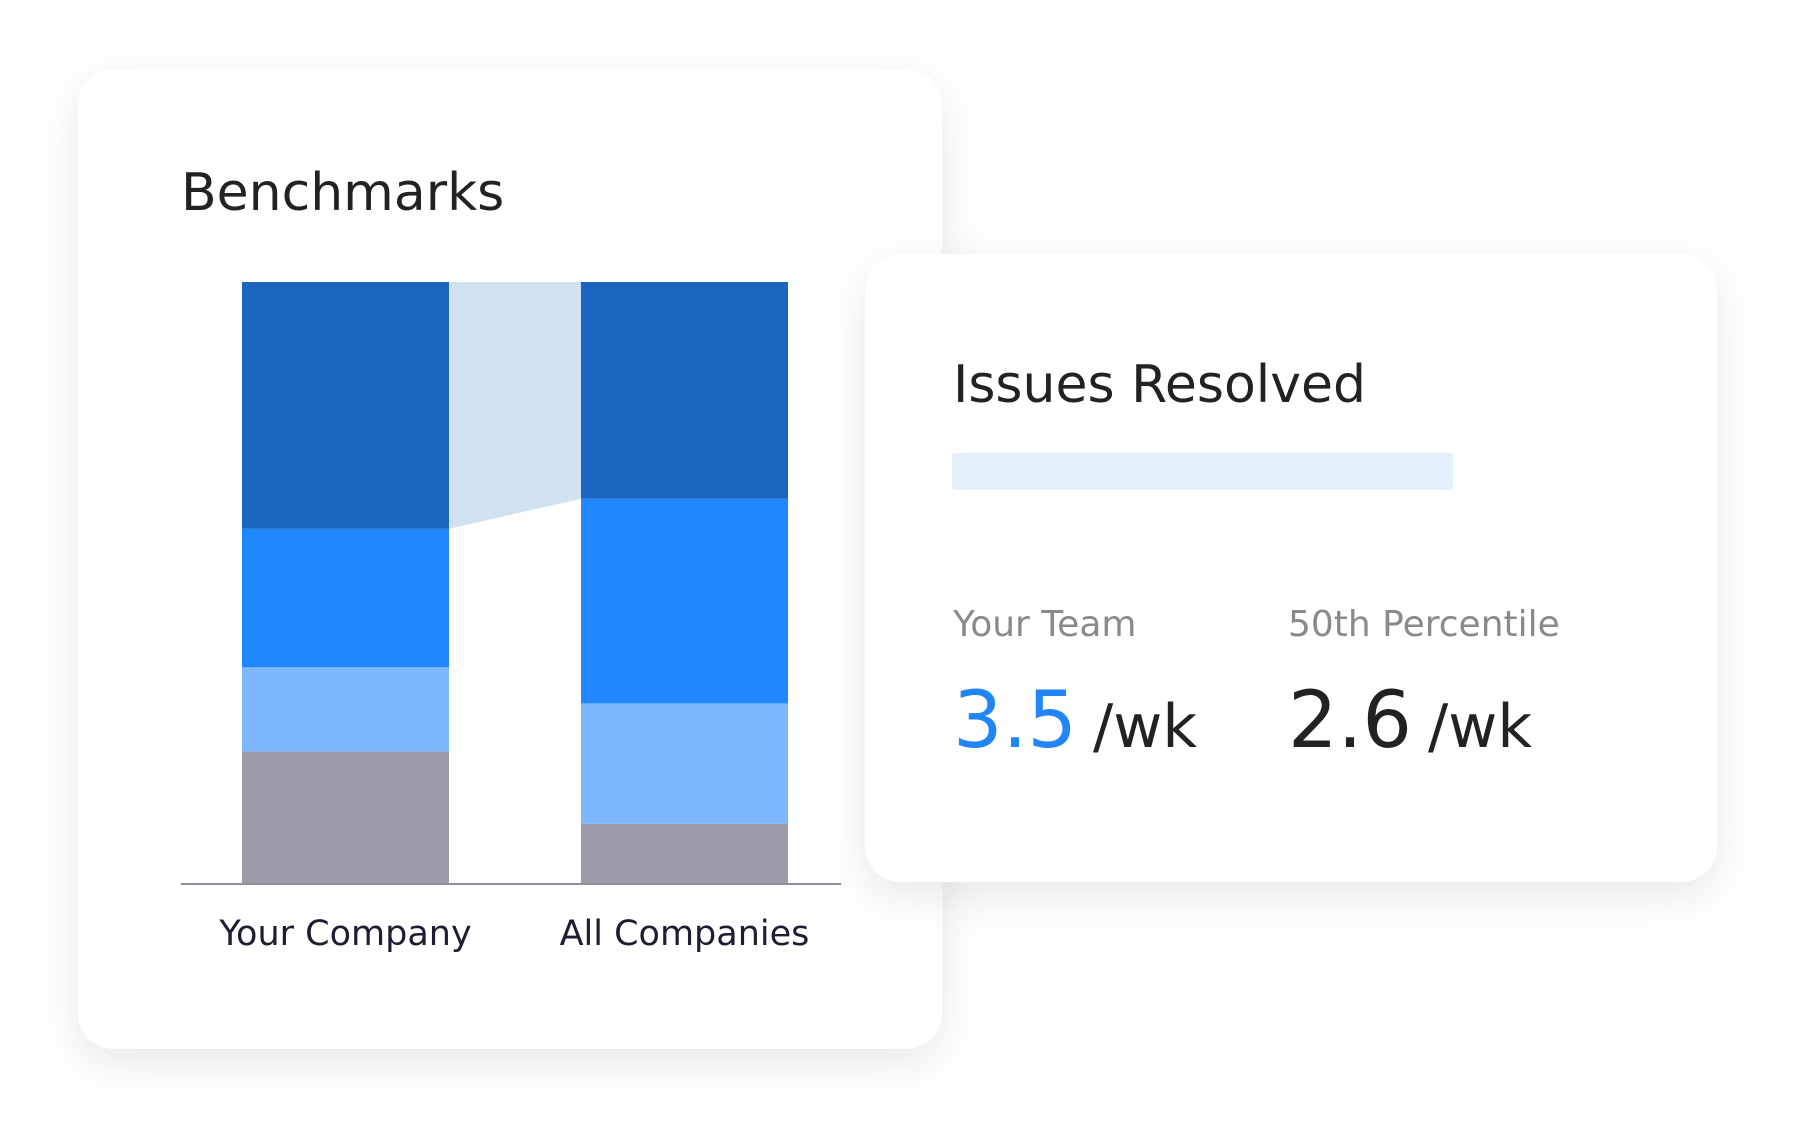  I want to click on connector-band, so click(515, 405).